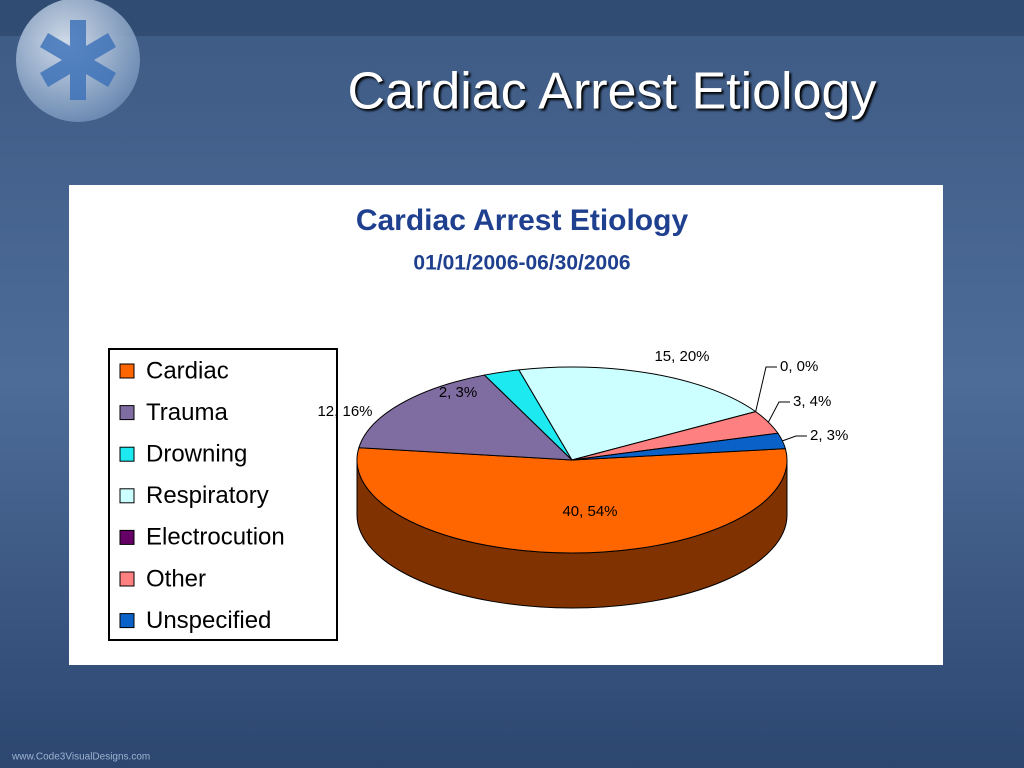 The height and width of the screenshot is (768, 1024). Describe the element at coordinates (512, 18) in the screenshot. I see `top-band` at that location.